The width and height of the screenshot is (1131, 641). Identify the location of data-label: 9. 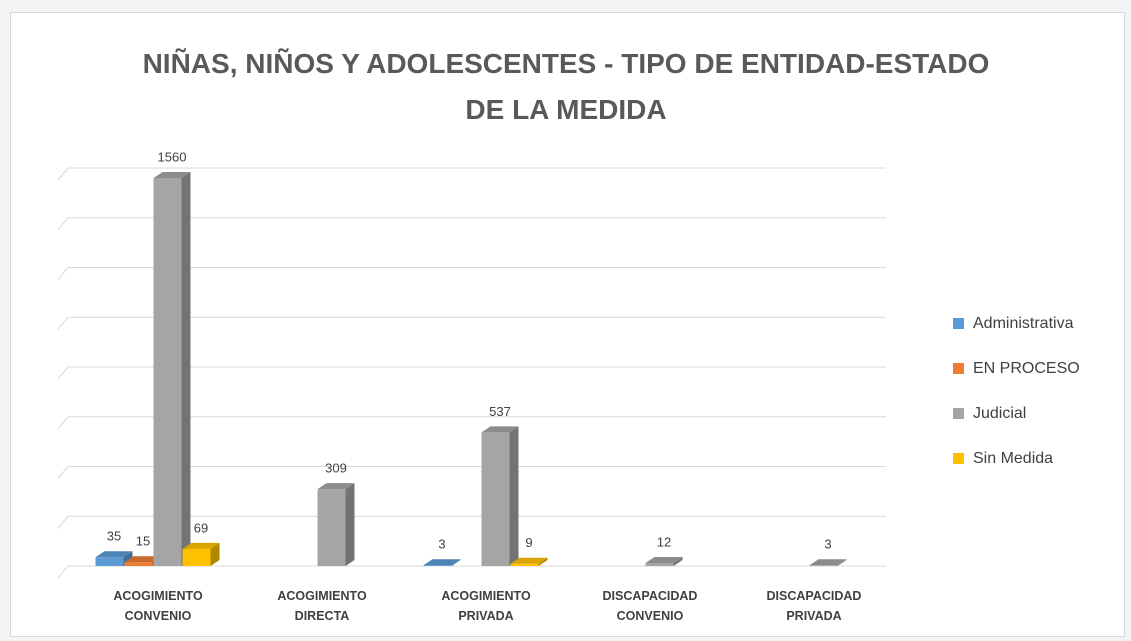
(528, 542).